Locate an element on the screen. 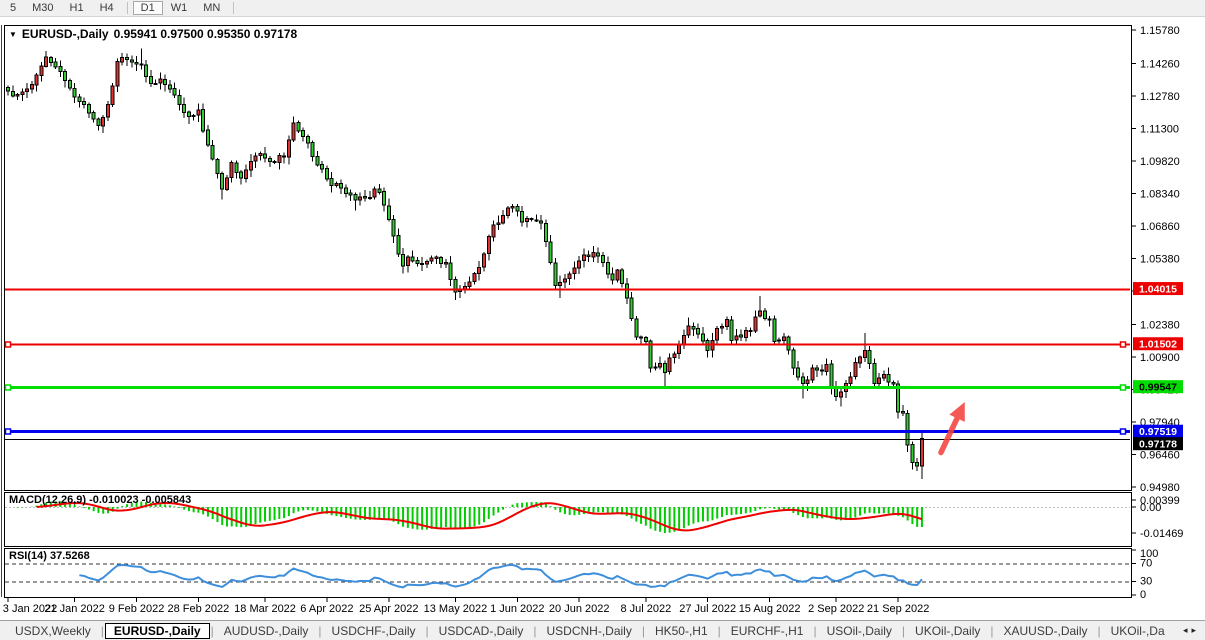 The image size is (1205, 640). svg-text: 0.97519 is located at coordinates (1158, 432).